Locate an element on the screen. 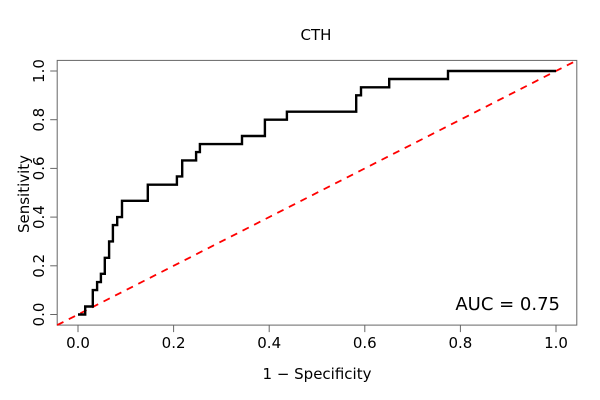  y-tick-label: 0.2 is located at coordinates (39, 266).